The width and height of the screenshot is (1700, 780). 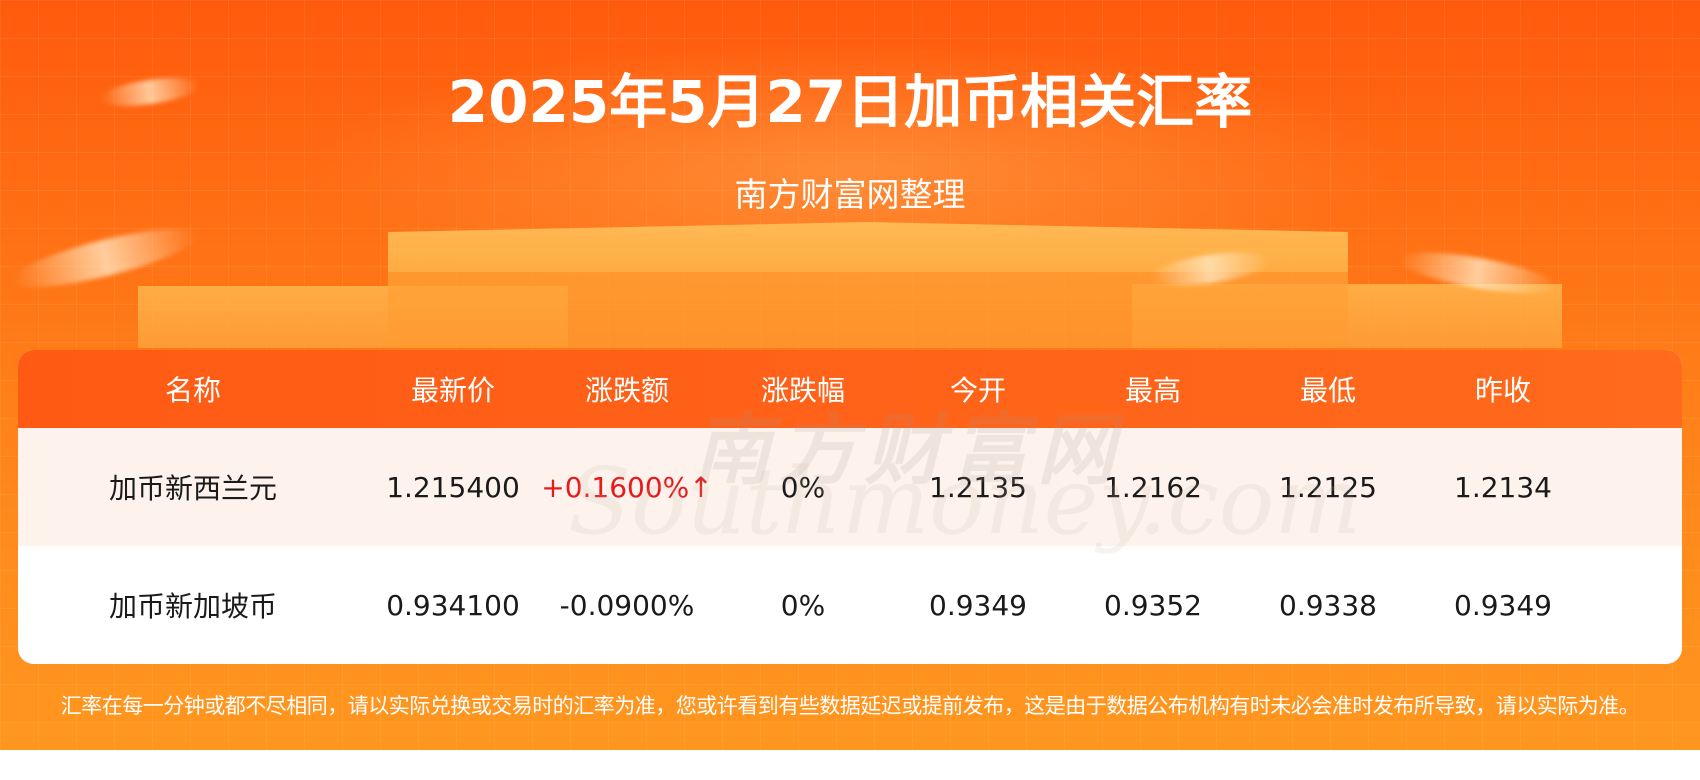 What do you see at coordinates (1153, 487) in the screenshot?
I see `cell-high: 1.2162` at bounding box center [1153, 487].